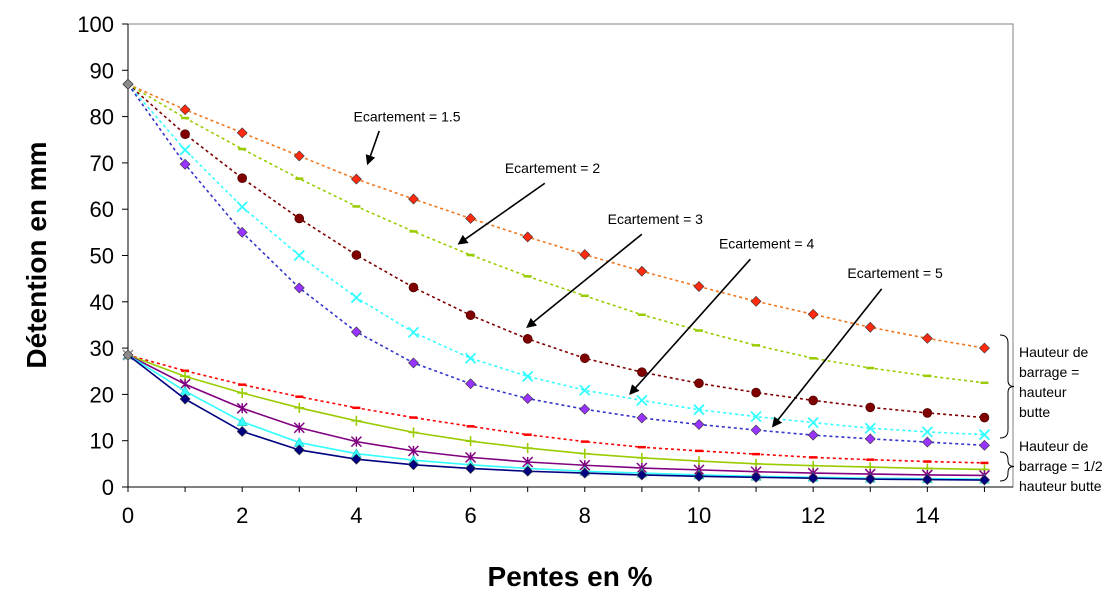 The image size is (1118, 594). I want to click on x-axis-title: Pentes en %, so click(570, 576).